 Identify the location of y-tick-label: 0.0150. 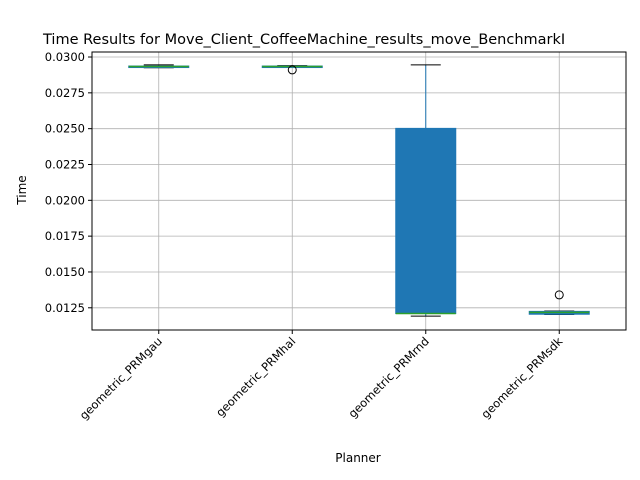
(65, 272).